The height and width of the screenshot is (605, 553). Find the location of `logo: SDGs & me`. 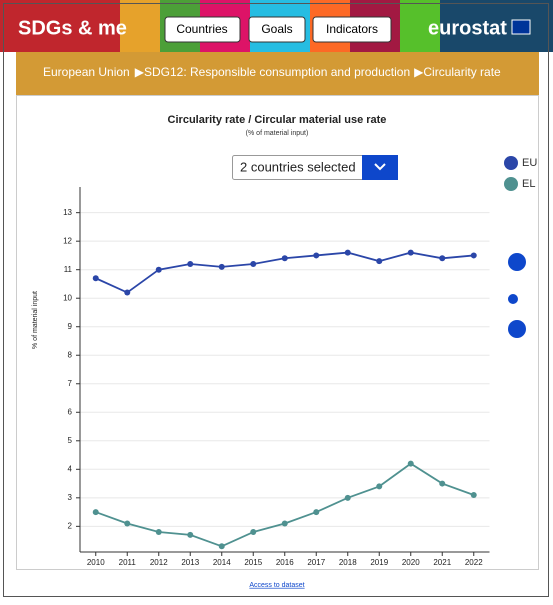

logo: SDGs & me is located at coordinates (72, 28).